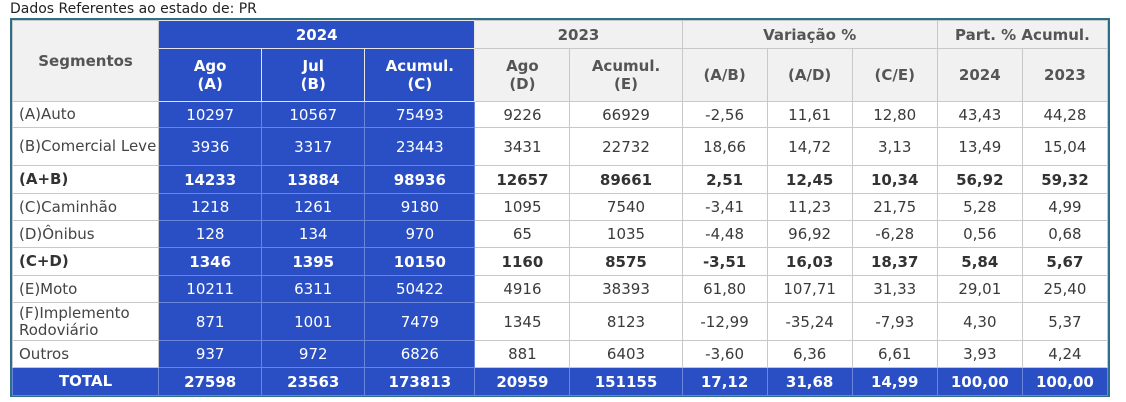 Image resolution: width=1126 pixels, height=402 pixels. Describe the element at coordinates (724, 262) in the screenshot. I see `cell-var-a-b: -3,51` at that location.